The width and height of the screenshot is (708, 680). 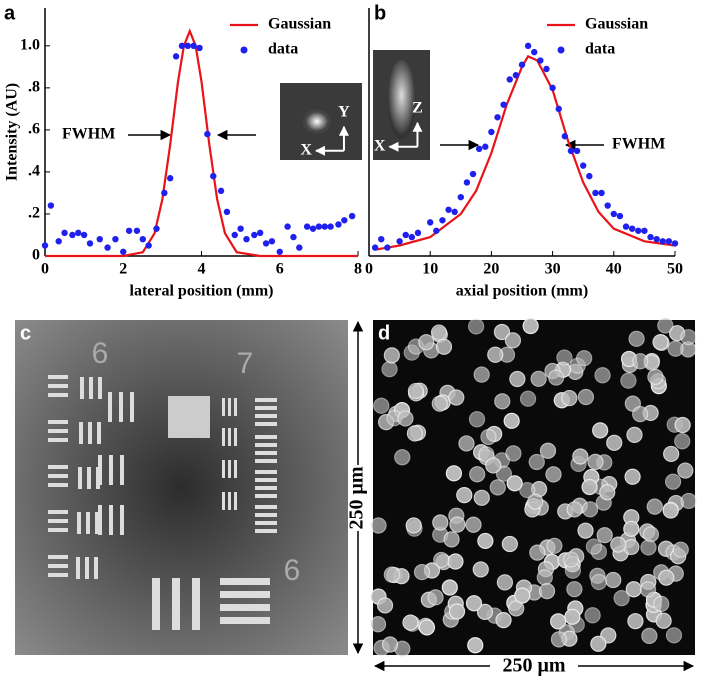 What do you see at coordinates (600, 49) in the screenshot?
I see `legend-label: data` at bounding box center [600, 49].